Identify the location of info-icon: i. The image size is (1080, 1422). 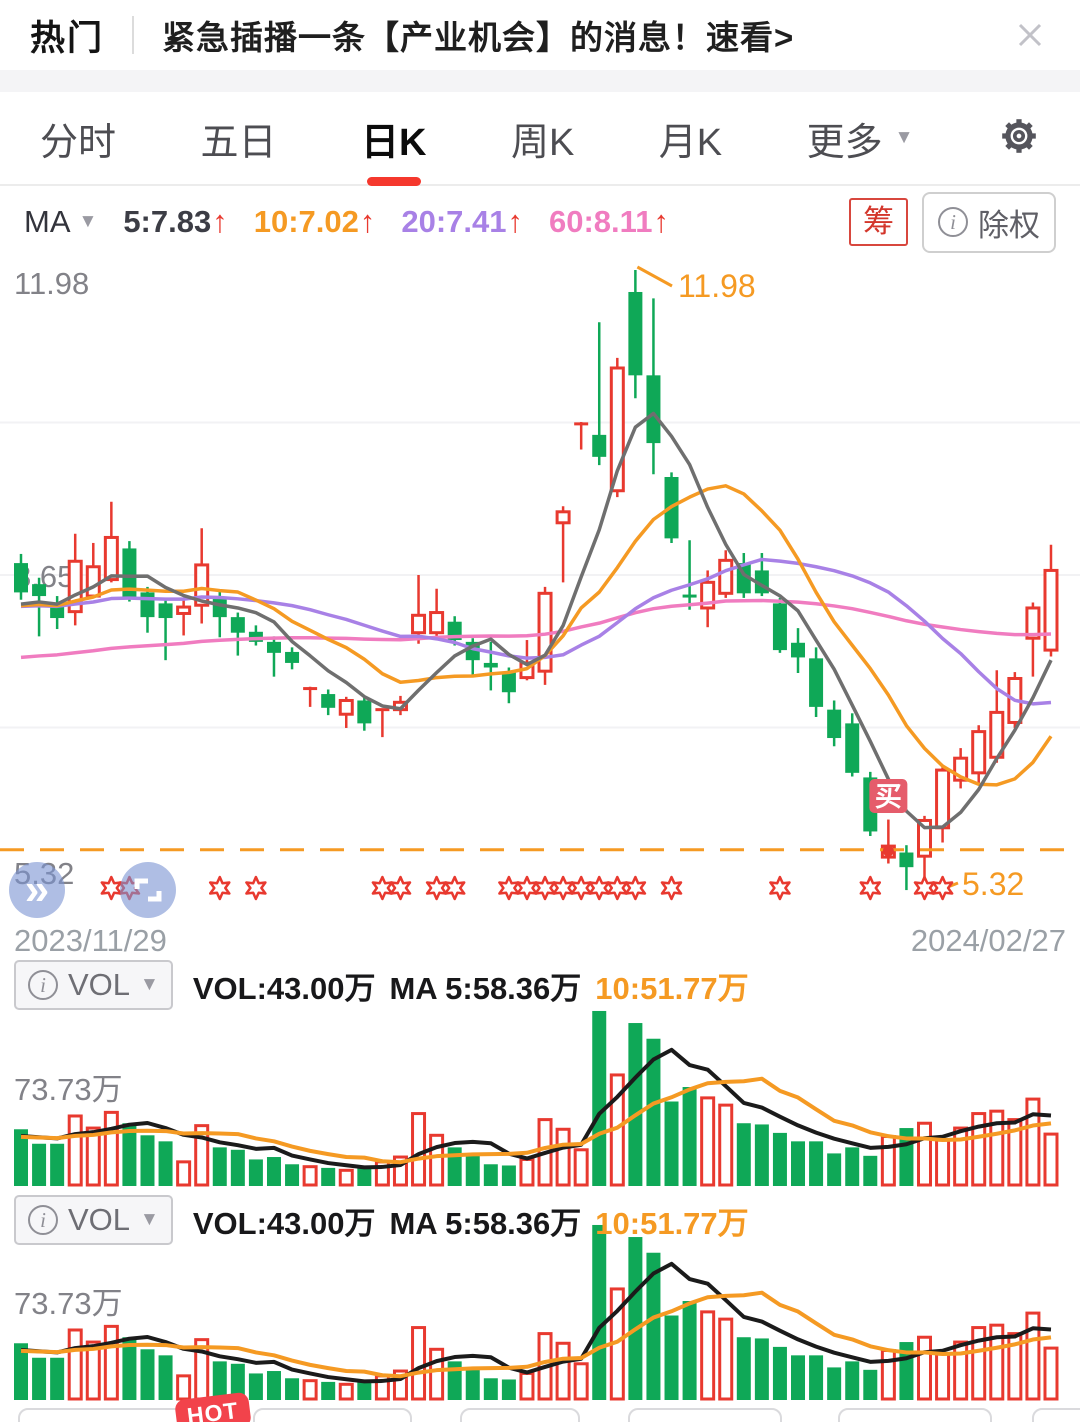
(953, 222).